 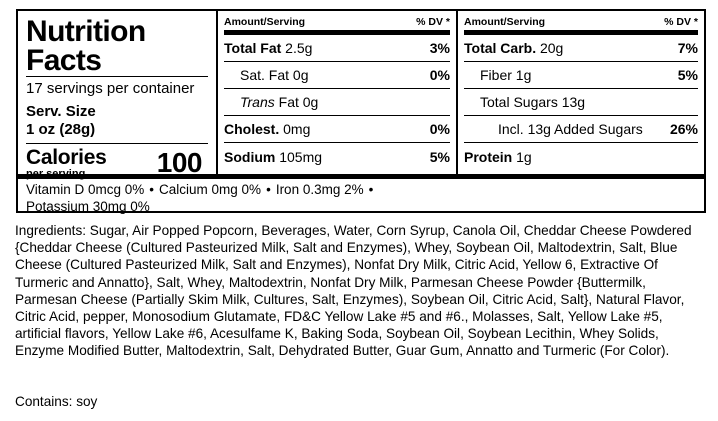 What do you see at coordinates (265, 22) in the screenshot?
I see `header-amount-serving: Amount/Serving` at bounding box center [265, 22].